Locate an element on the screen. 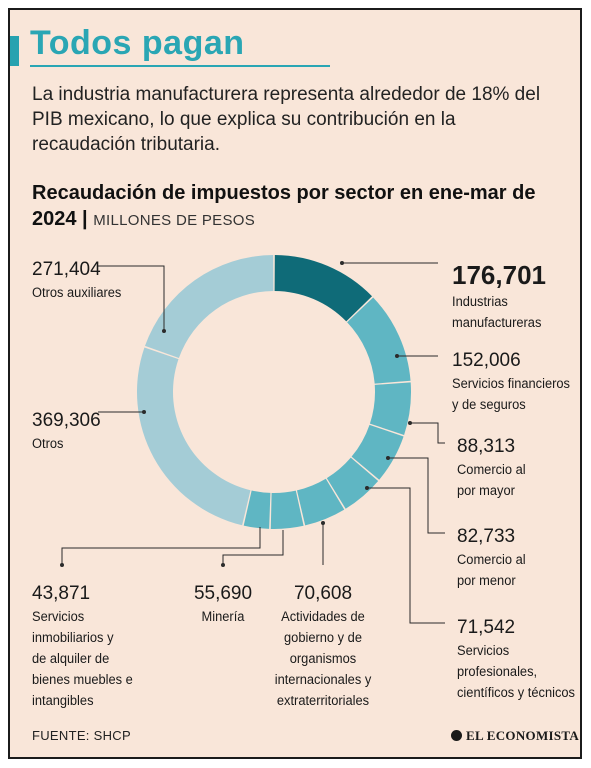 The height and width of the screenshot is (768, 591). data-label-category: internacionales y is located at coordinates (323, 680).